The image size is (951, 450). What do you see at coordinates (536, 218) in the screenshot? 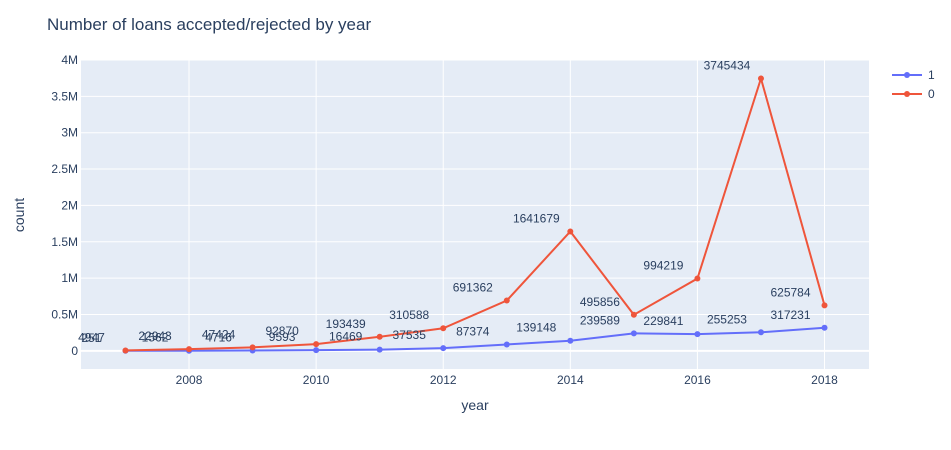
I see `data-label-series-0: 1641679` at bounding box center [536, 218].